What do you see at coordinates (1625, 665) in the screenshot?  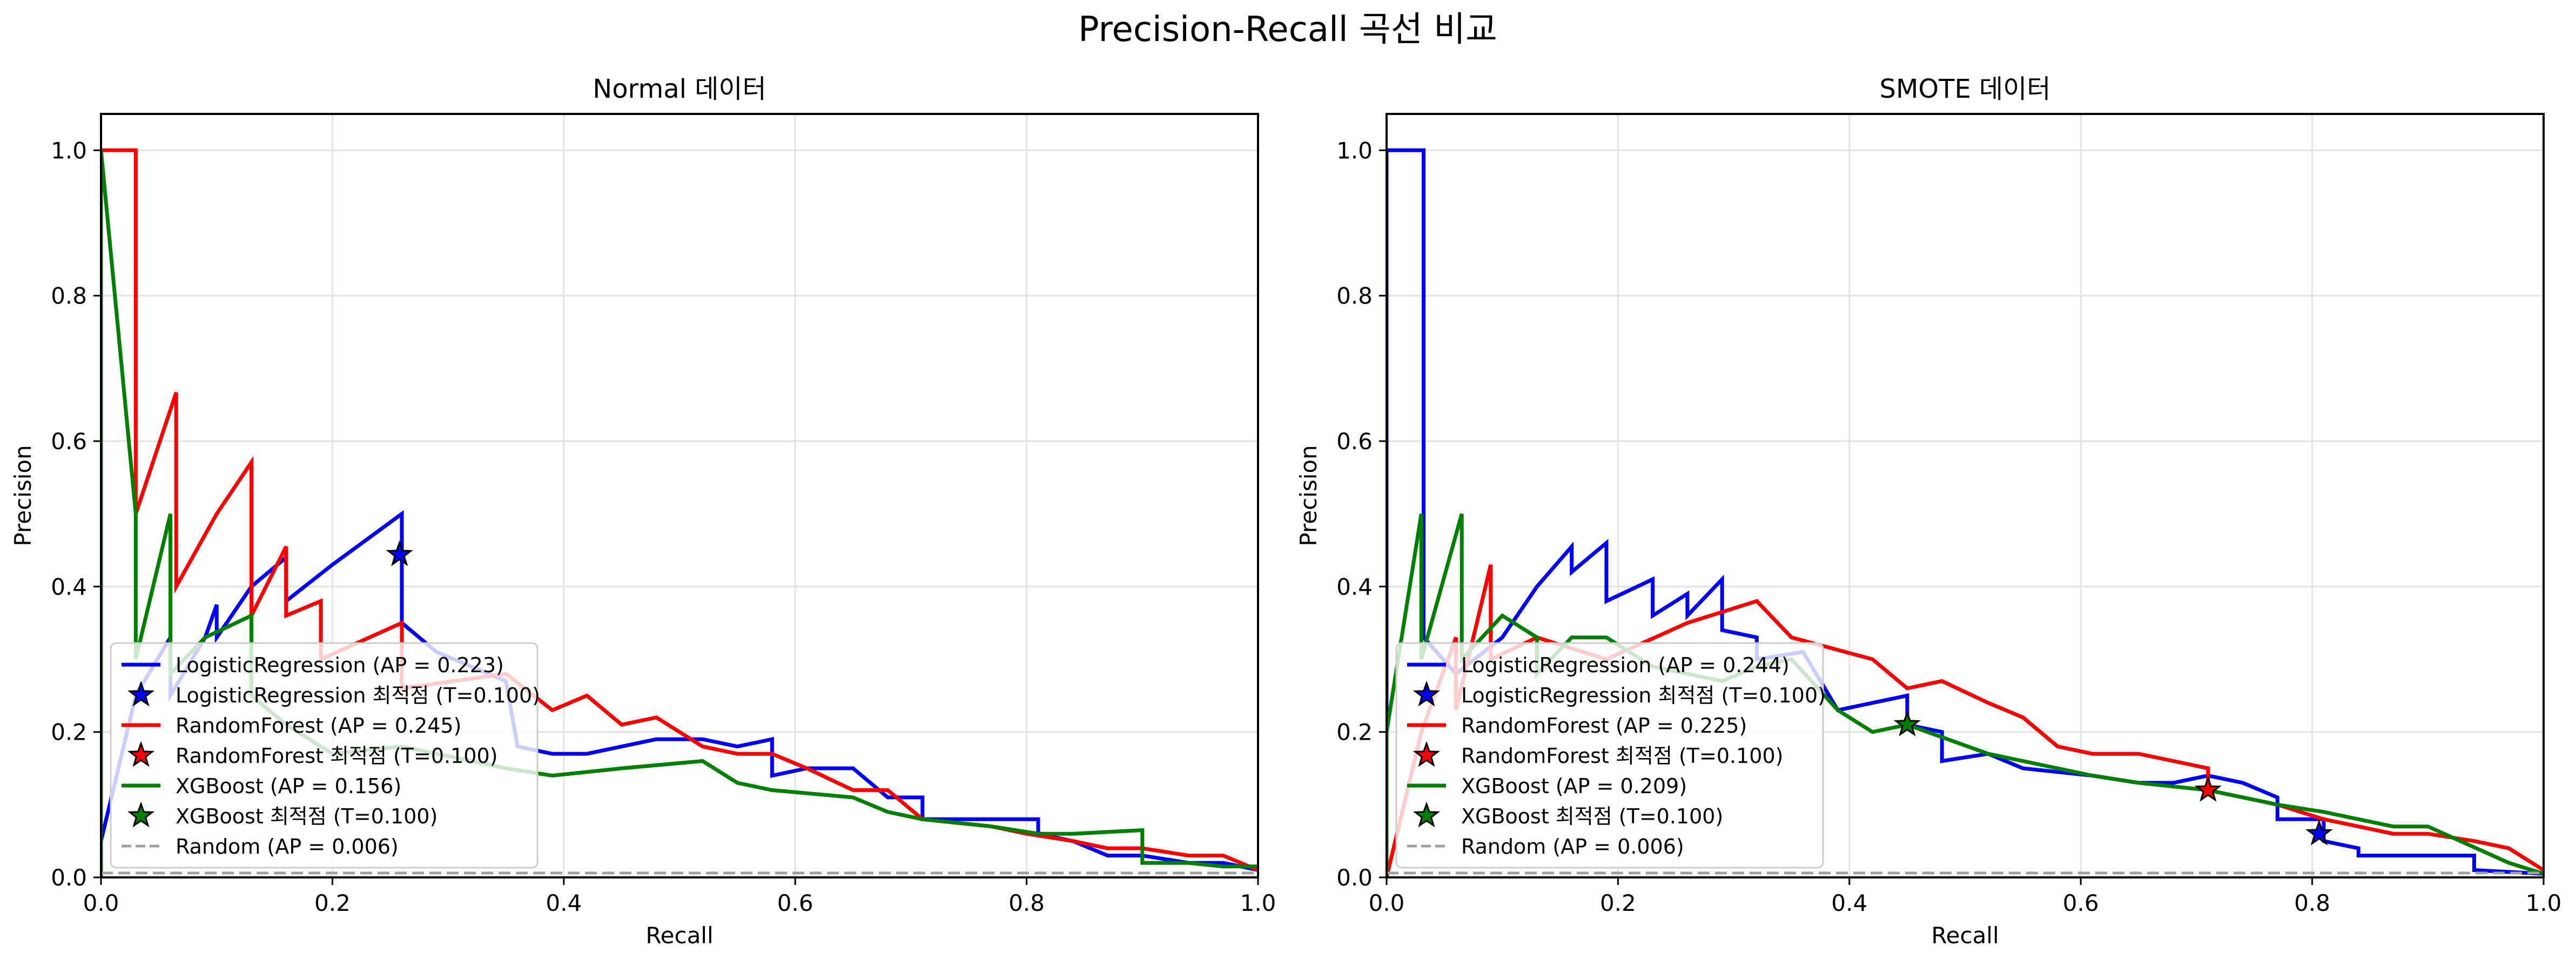 I see `legend-label: LogisticRegression (AP = 0.244)` at bounding box center [1625, 665].